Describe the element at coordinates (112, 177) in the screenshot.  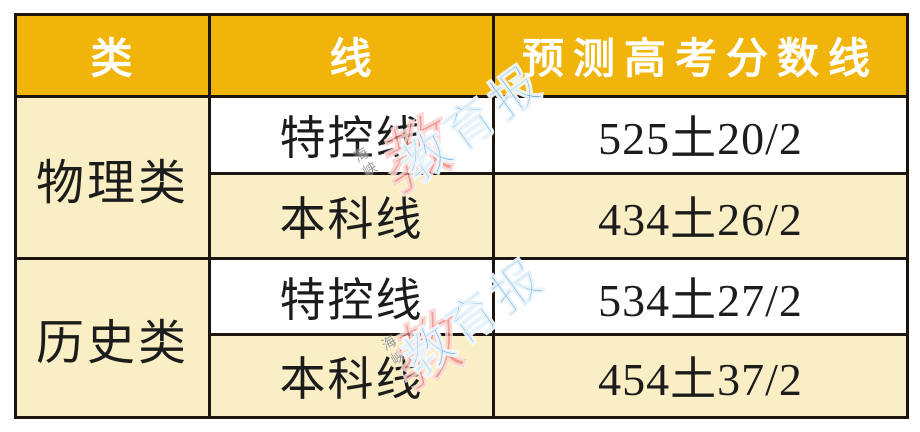
I see `cell-category-physics: 物理类` at that location.